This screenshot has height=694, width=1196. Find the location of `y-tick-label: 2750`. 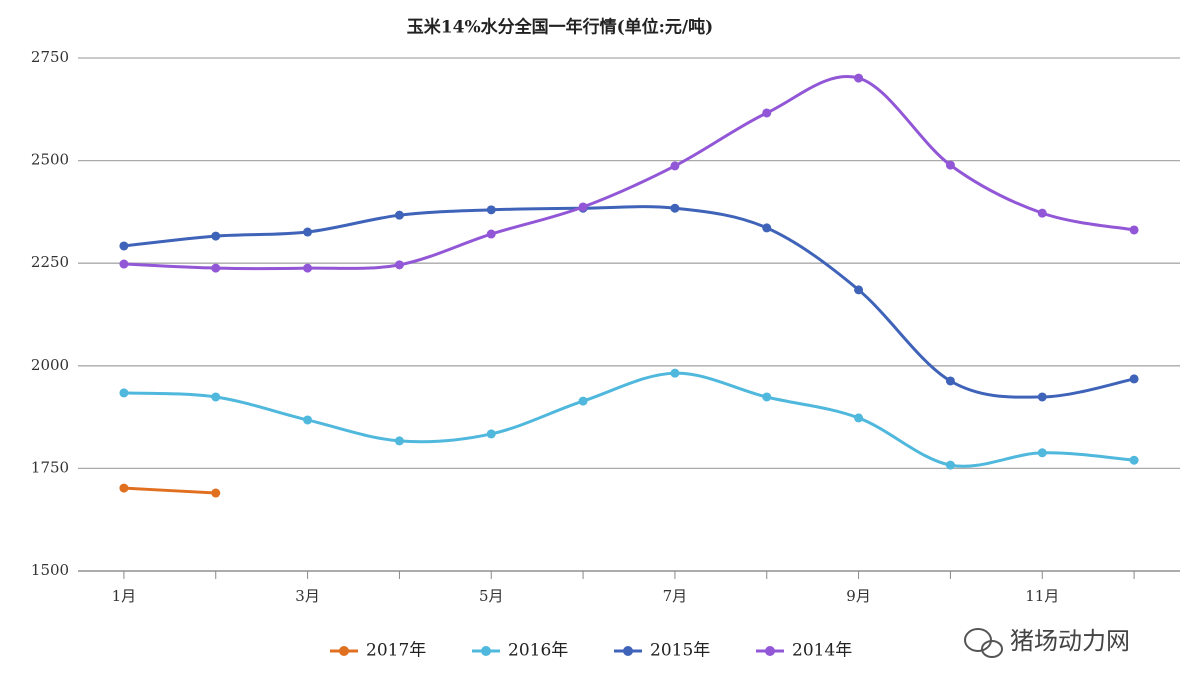

y-tick-label: 2750 is located at coordinates (50, 57).